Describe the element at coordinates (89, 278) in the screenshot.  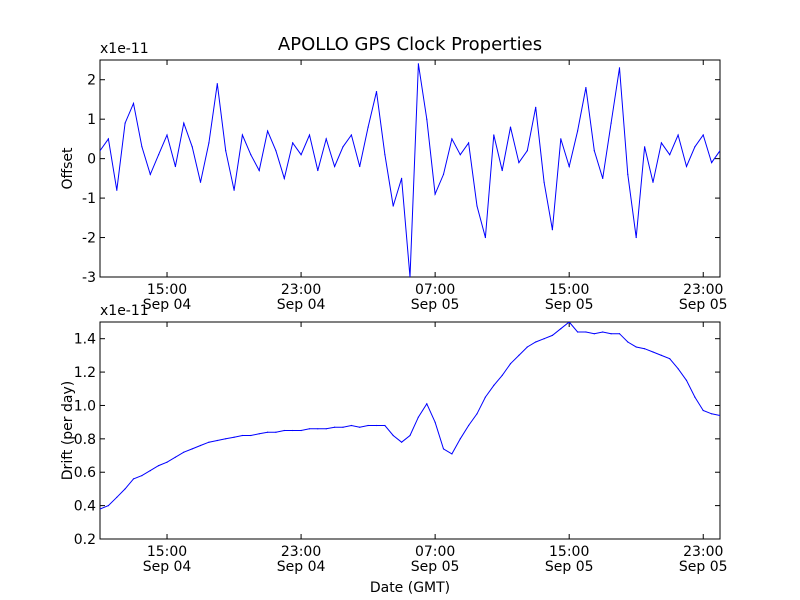
I see `y-tick-label: -3` at that location.